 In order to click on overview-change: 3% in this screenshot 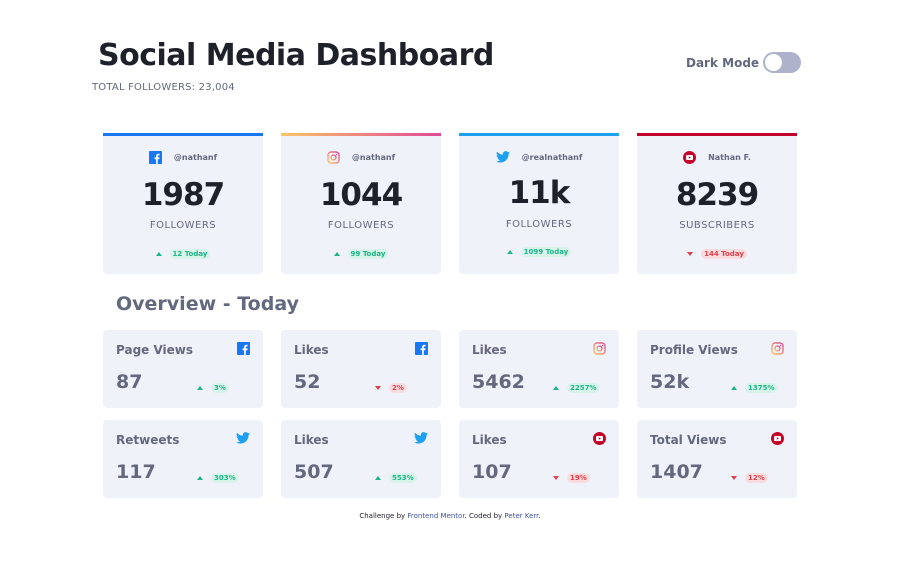, I will do `click(213, 388)`.